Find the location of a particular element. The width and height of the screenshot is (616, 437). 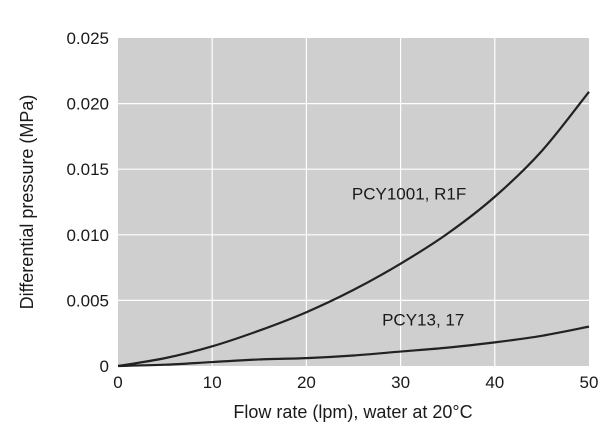

x-tick-label: 0 is located at coordinates (117, 382).